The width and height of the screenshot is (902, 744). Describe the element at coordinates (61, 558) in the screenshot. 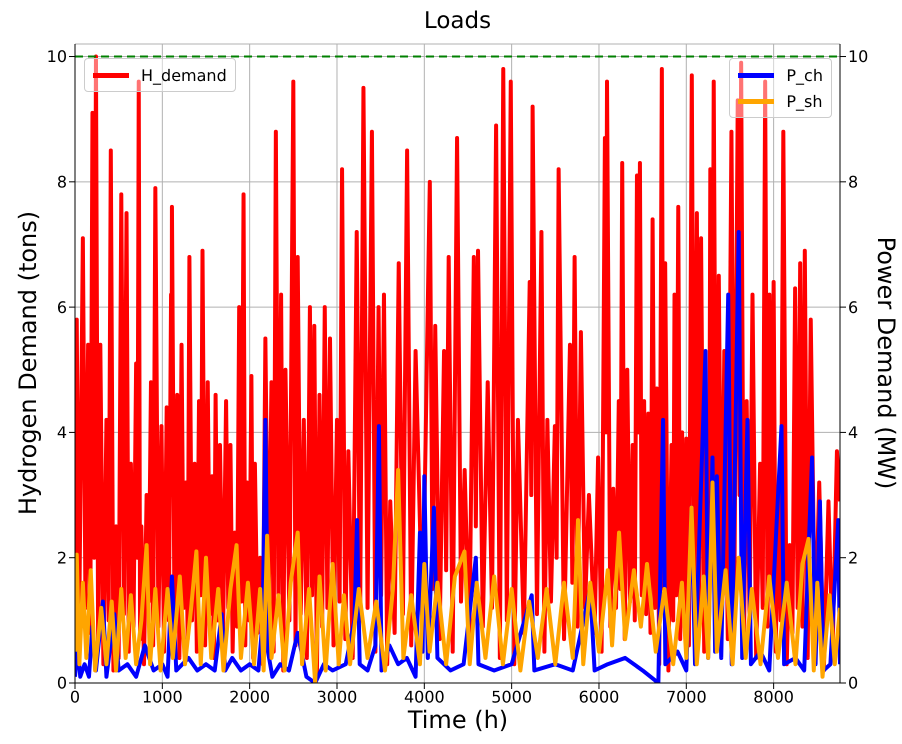

I see `y-tick-label: 2` at that location.